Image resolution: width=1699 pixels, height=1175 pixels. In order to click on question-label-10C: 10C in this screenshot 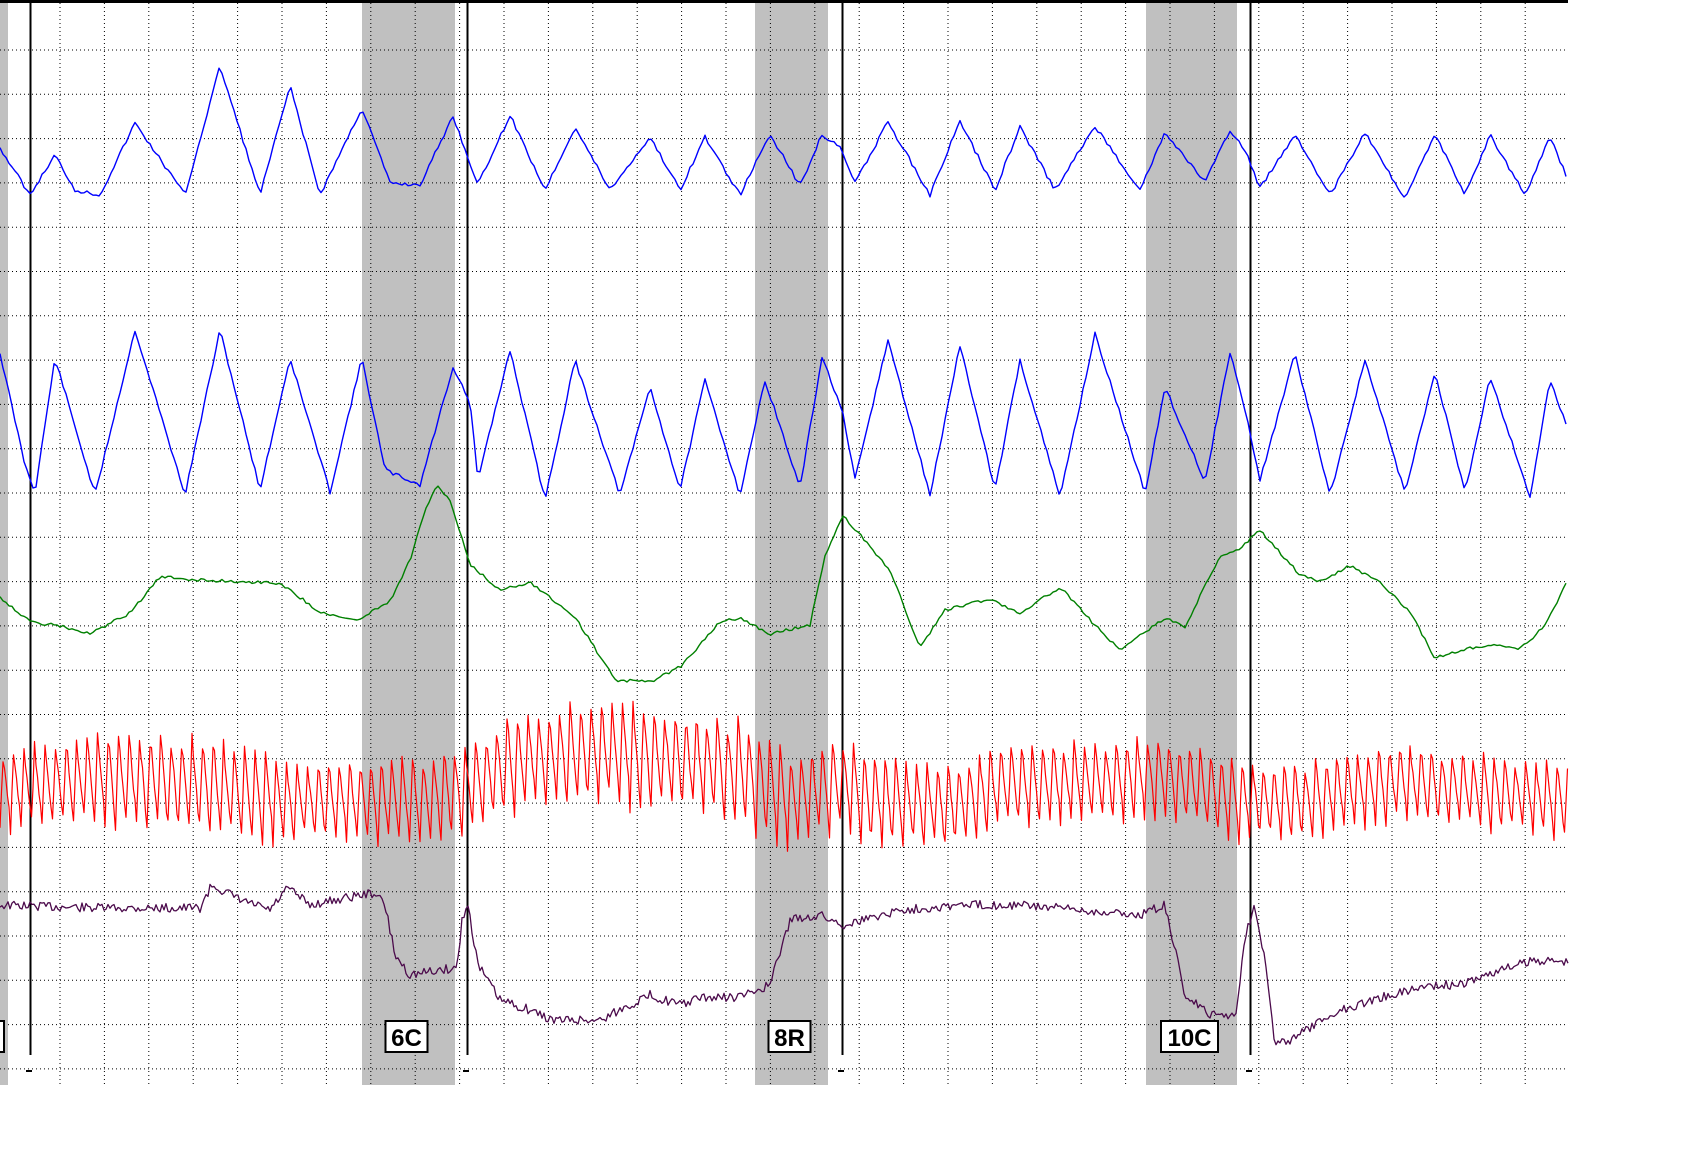, I will do `click(1189, 1038)`.